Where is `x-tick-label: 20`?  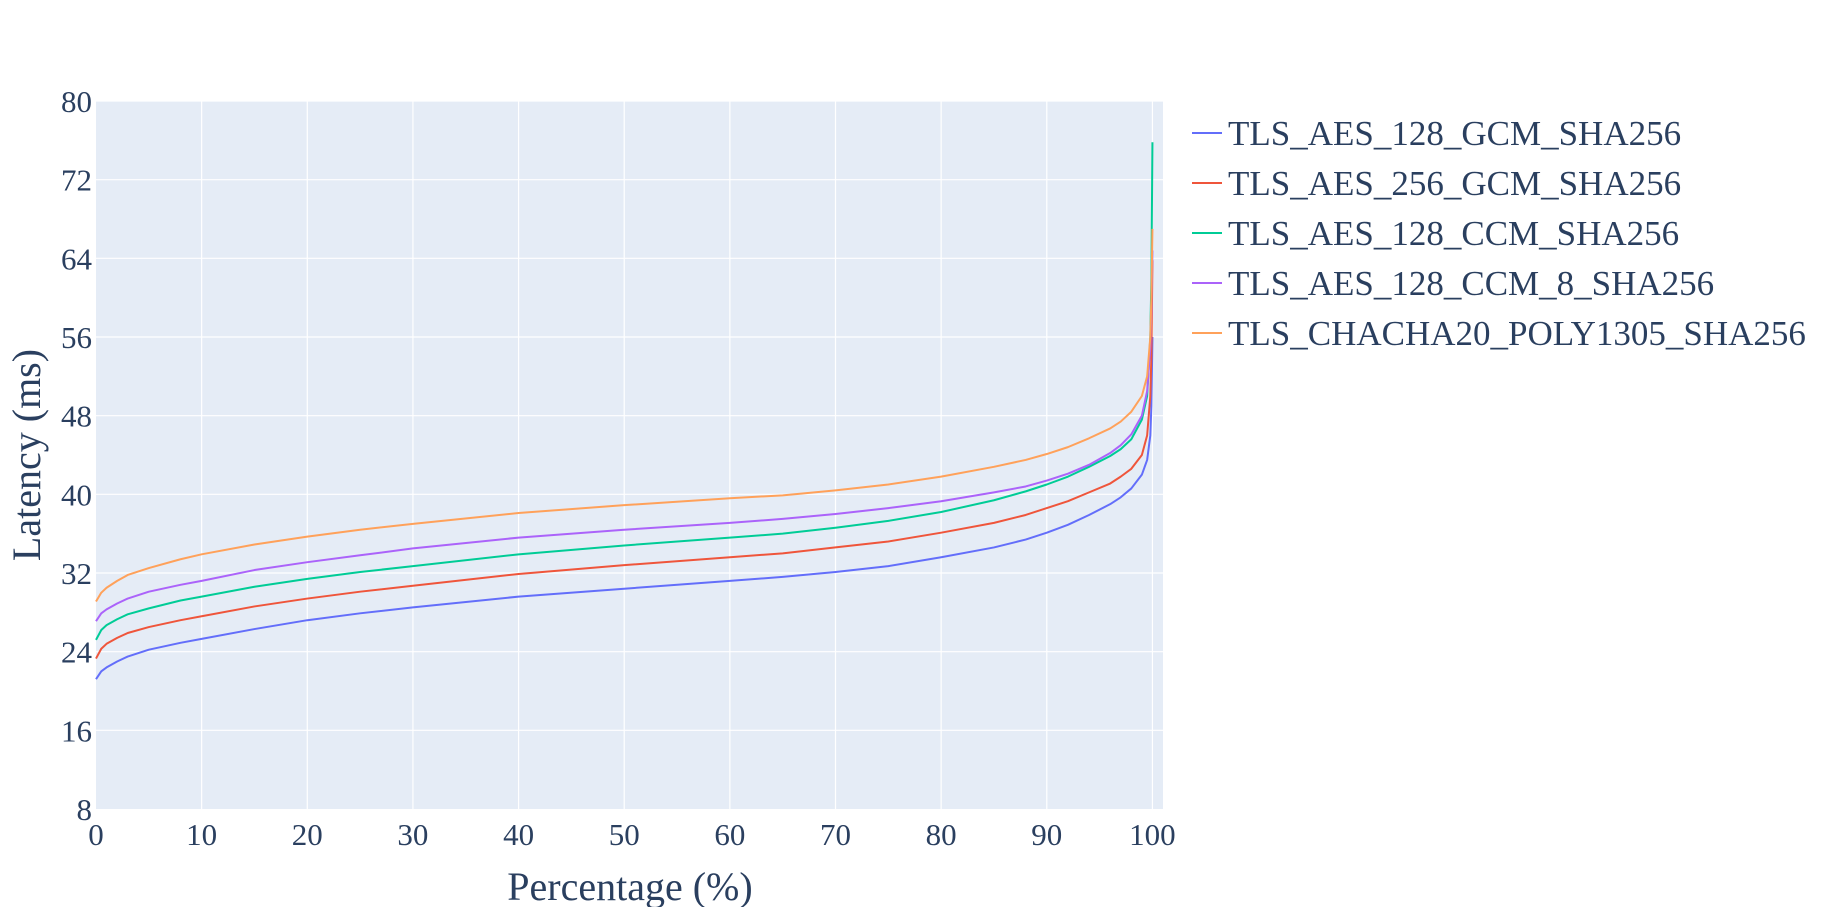 x-tick-label: 20 is located at coordinates (307, 834).